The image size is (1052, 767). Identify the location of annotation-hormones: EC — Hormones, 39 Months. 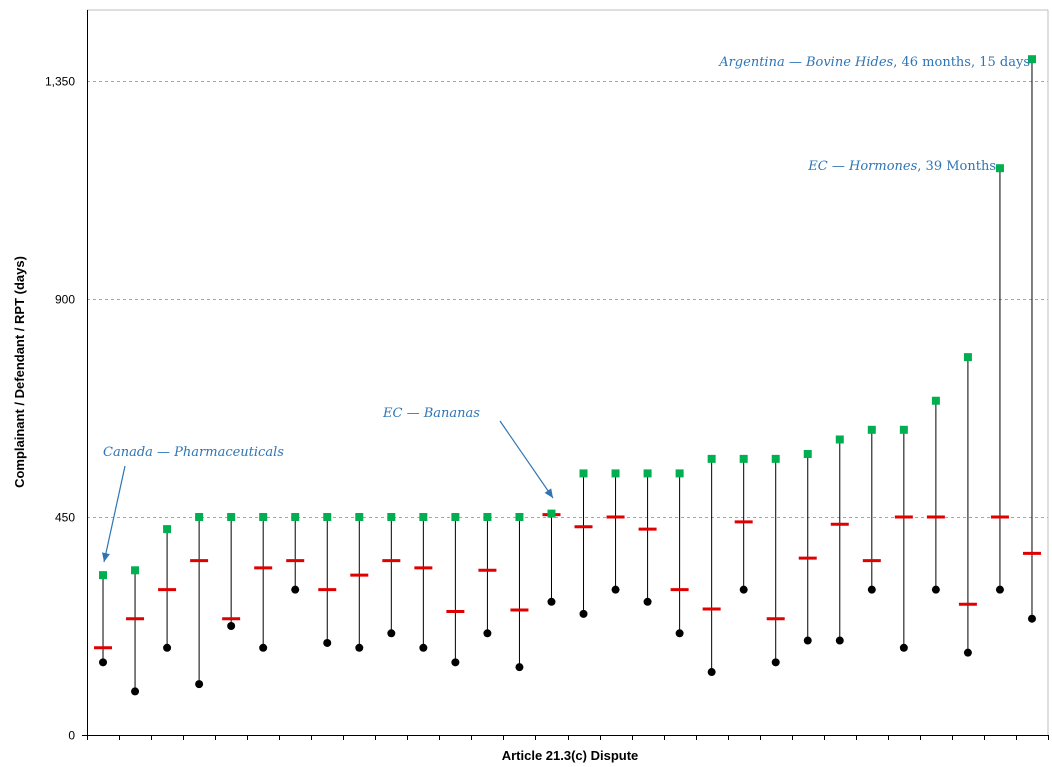
(901, 166).